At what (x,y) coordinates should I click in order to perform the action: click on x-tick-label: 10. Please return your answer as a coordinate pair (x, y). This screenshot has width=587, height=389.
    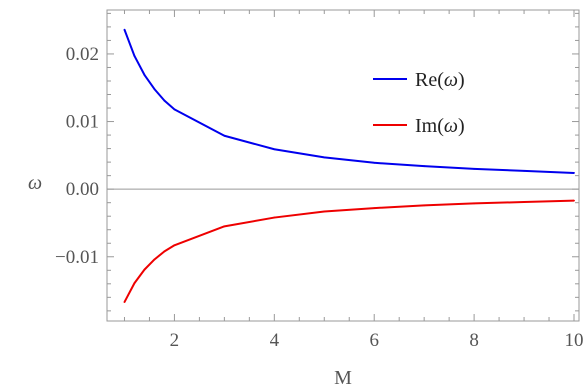
    Looking at the image, I should click on (574, 340).